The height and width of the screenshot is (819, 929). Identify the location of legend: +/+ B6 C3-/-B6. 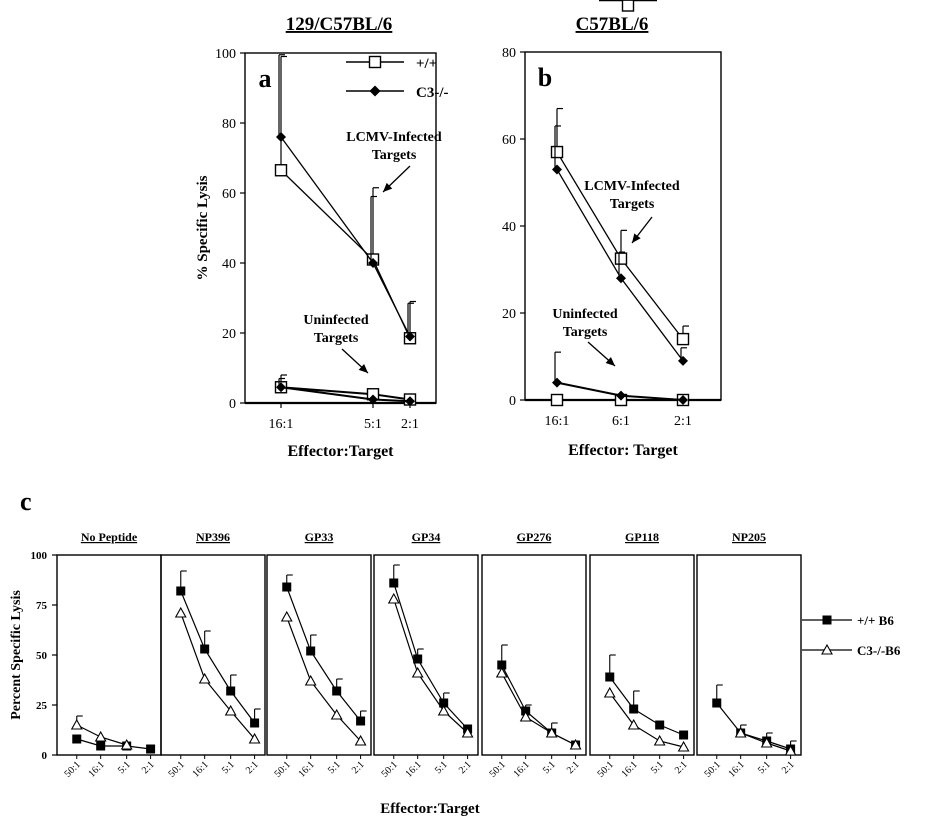
(851, 635).